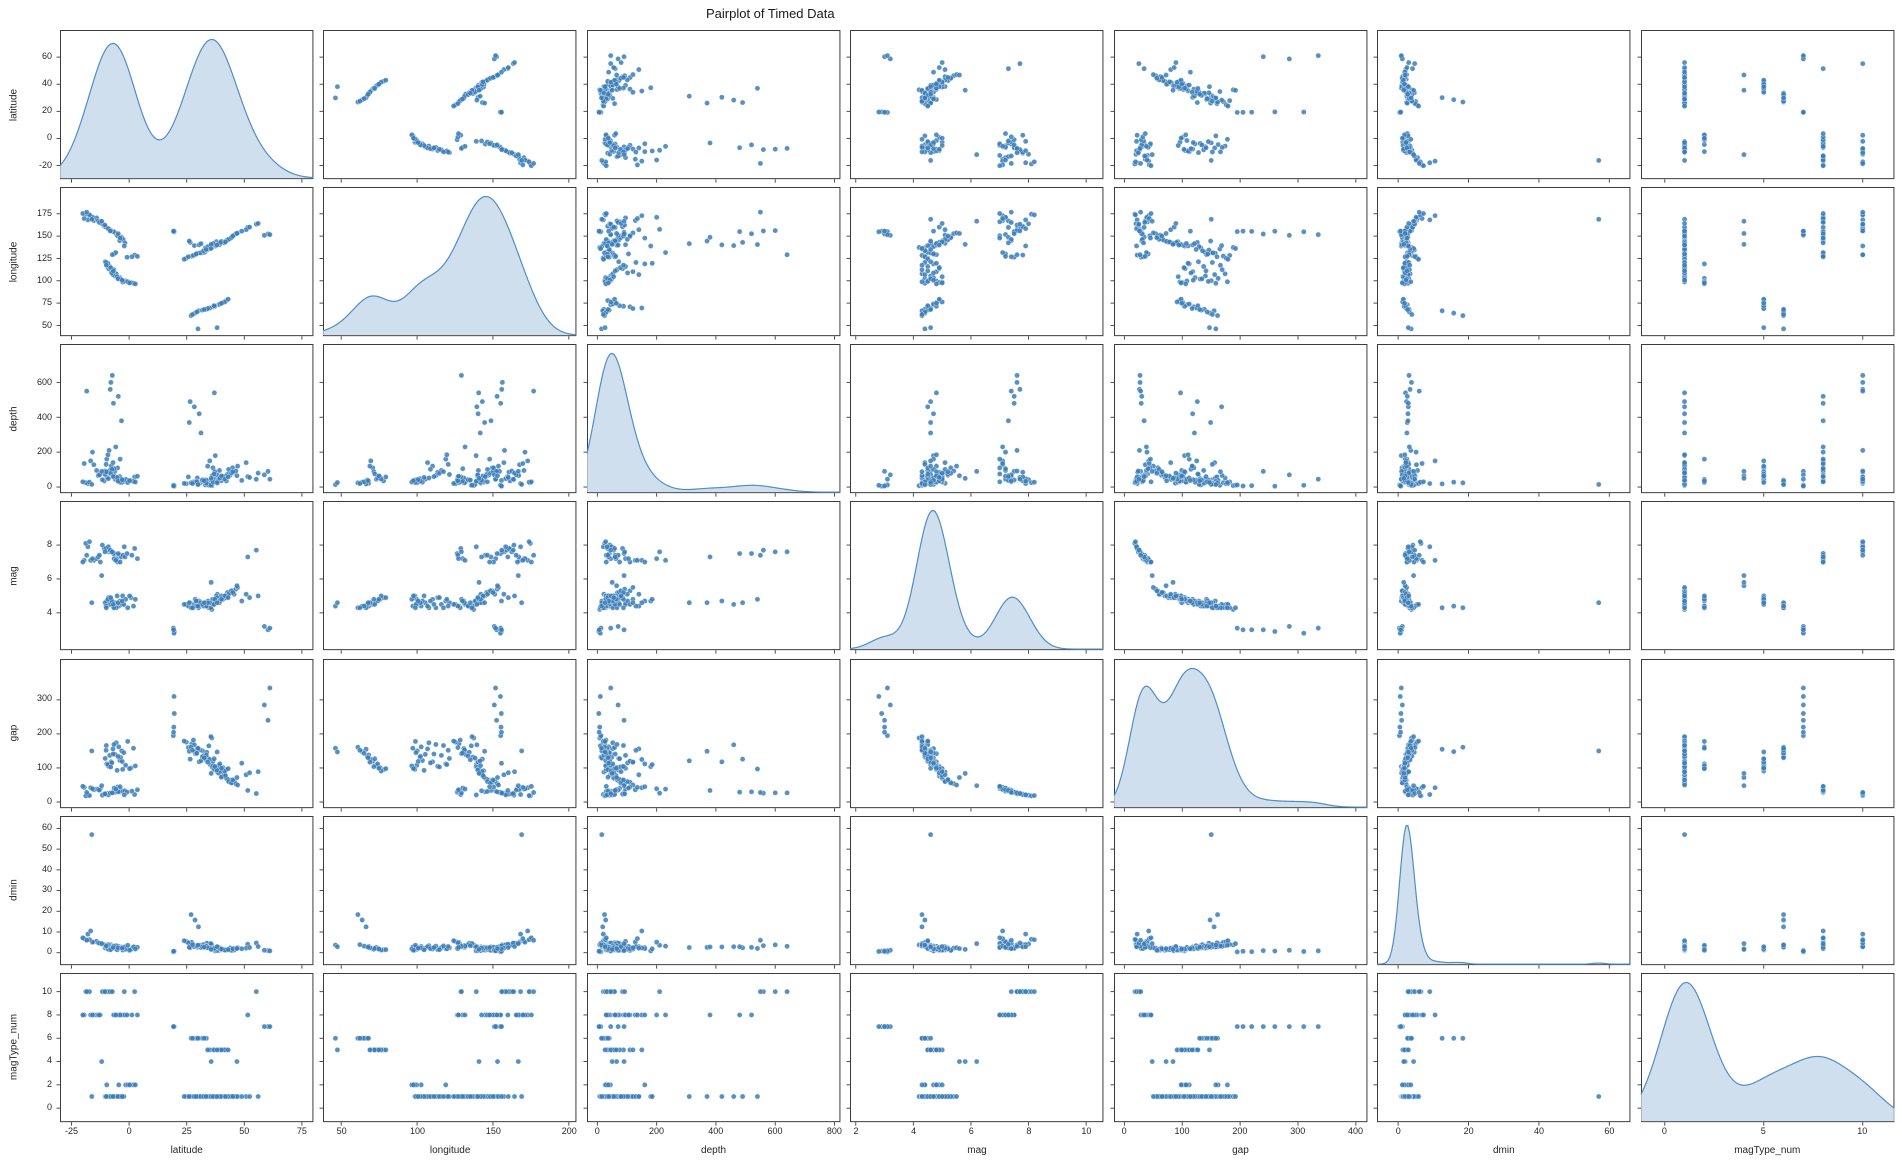  I want to click on x-tick-label: 50, so click(244, 1131).